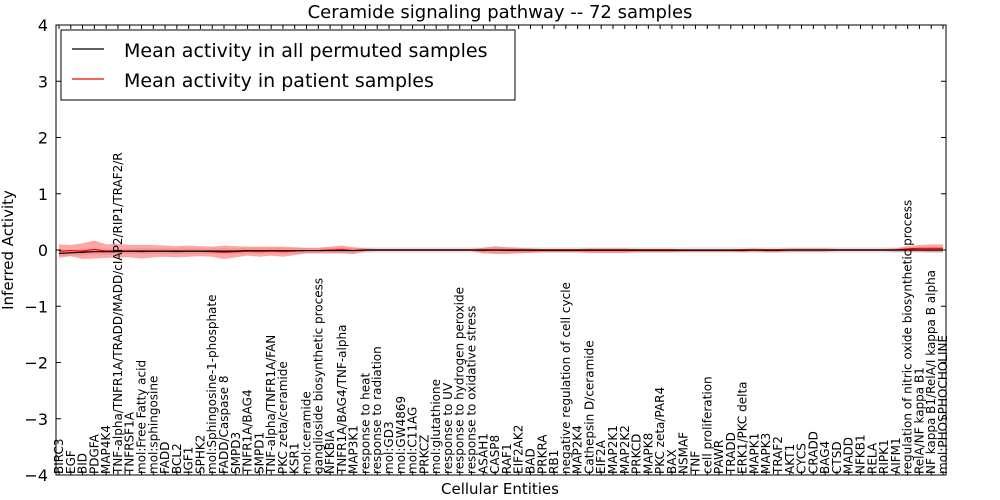 The image size is (1000, 500). What do you see at coordinates (342, 400) in the screenshot?
I see `x-tick-label: TNFR1A/BAG4/TNF-alpha` at bounding box center [342, 400].